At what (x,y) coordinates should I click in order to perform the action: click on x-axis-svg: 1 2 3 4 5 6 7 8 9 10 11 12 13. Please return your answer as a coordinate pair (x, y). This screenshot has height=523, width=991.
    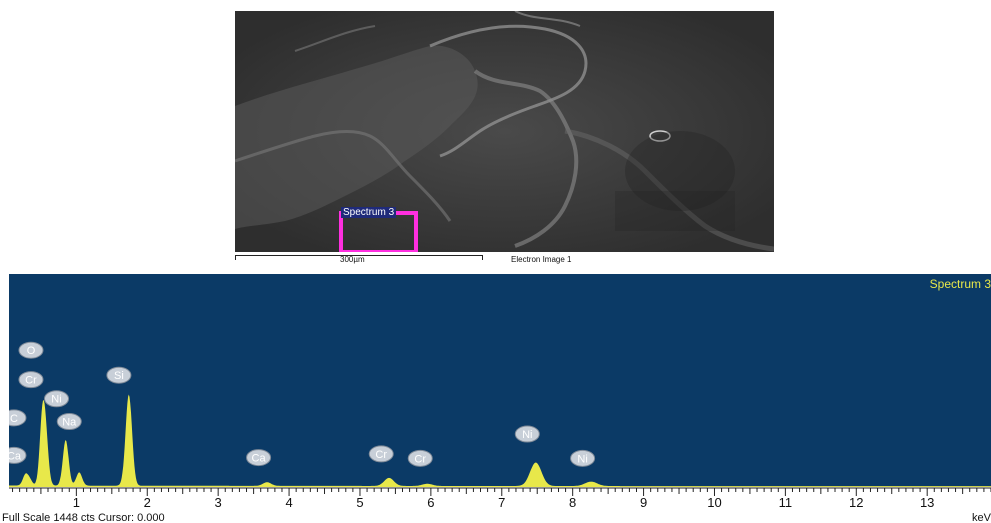
    Looking at the image, I should click on (500, 498).